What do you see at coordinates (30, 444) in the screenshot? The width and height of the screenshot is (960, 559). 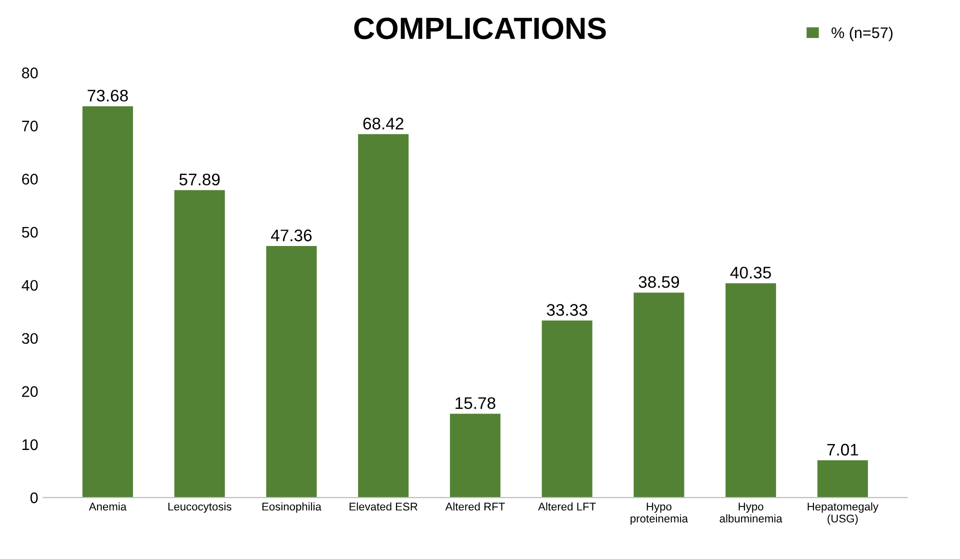 I see `y-tick-label: 10` at bounding box center [30, 444].